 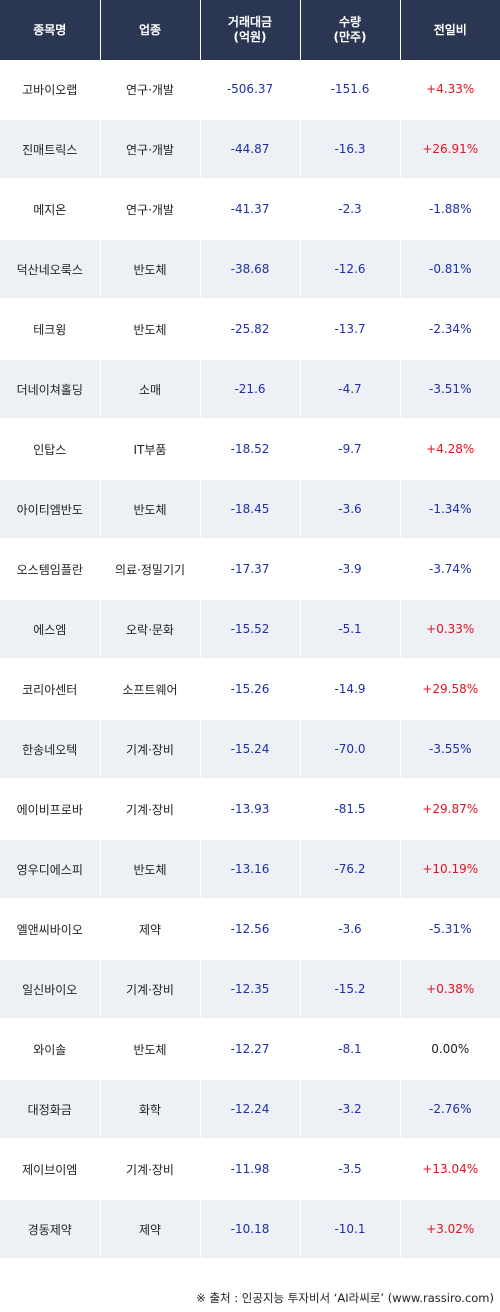 What do you see at coordinates (450, 90) in the screenshot?
I see `cell-change: +4.33%` at bounding box center [450, 90].